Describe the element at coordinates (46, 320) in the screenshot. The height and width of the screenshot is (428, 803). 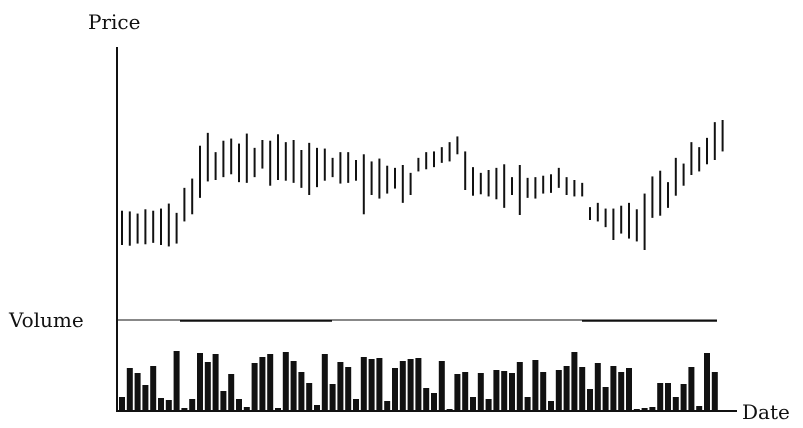
I see `volume-axis-label: Volume` at that location.